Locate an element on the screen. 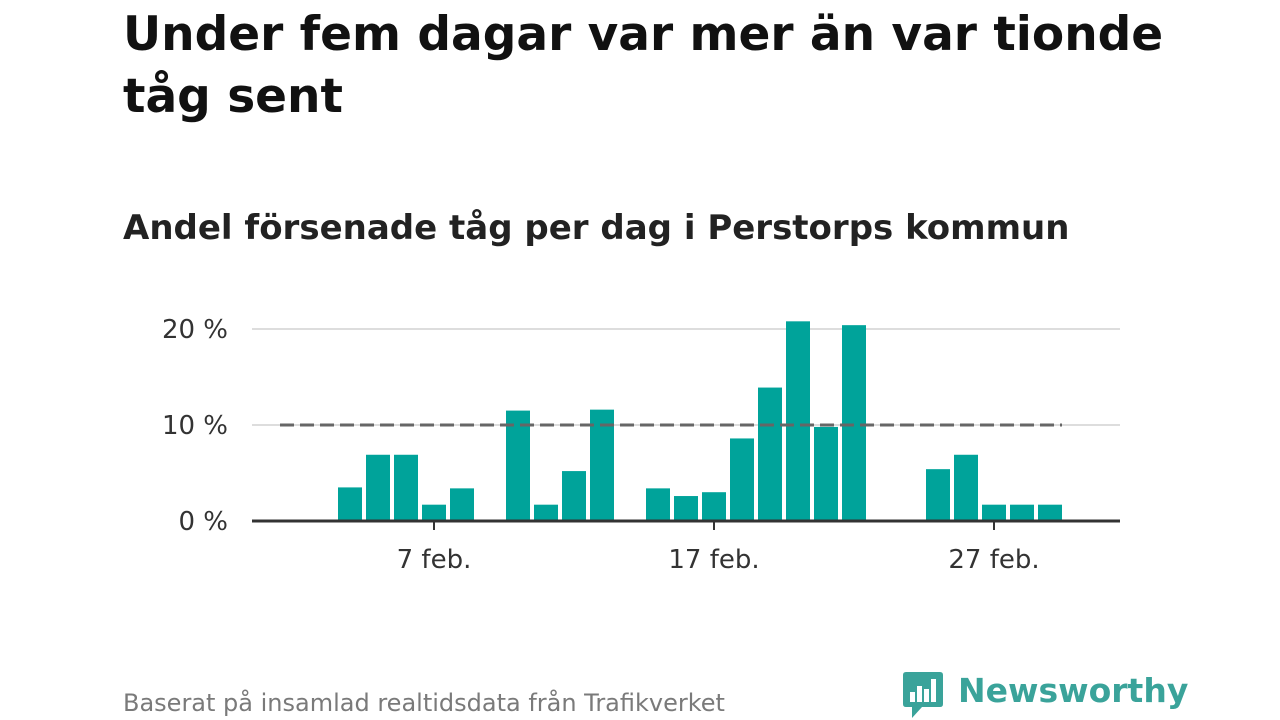 The width and height of the screenshot is (1280, 720). brand-name: Newsworthy is located at coordinates (1073, 690).